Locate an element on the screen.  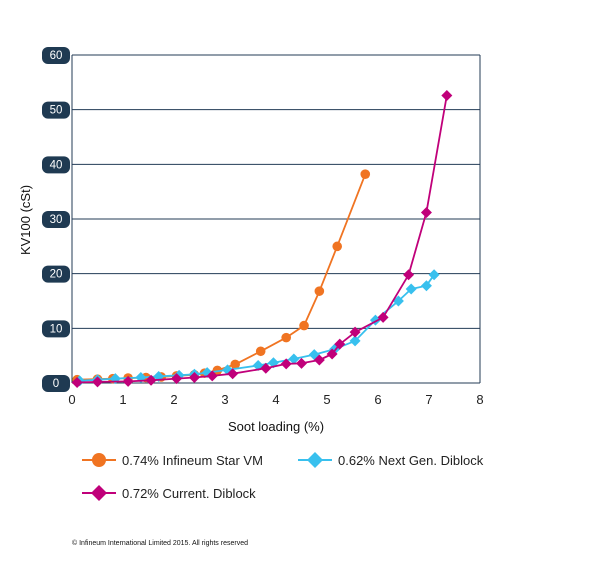
y-tick-0: 0 is located at coordinates (56, 383).